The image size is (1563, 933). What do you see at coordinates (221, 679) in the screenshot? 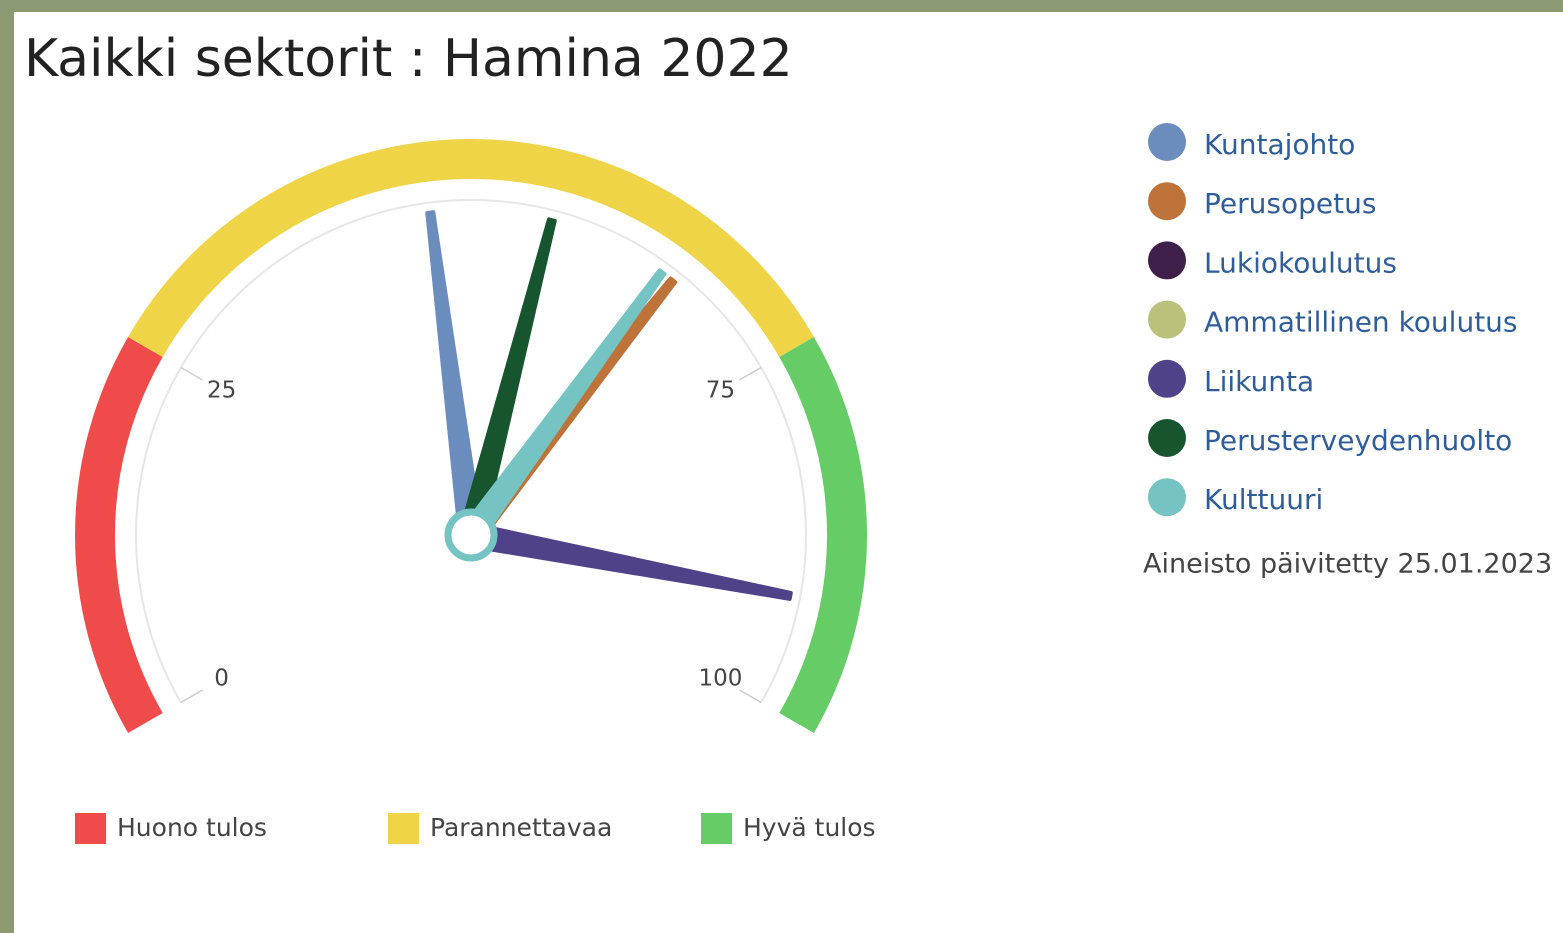
I see `tick-label: 0` at bounding box center [221, 679].